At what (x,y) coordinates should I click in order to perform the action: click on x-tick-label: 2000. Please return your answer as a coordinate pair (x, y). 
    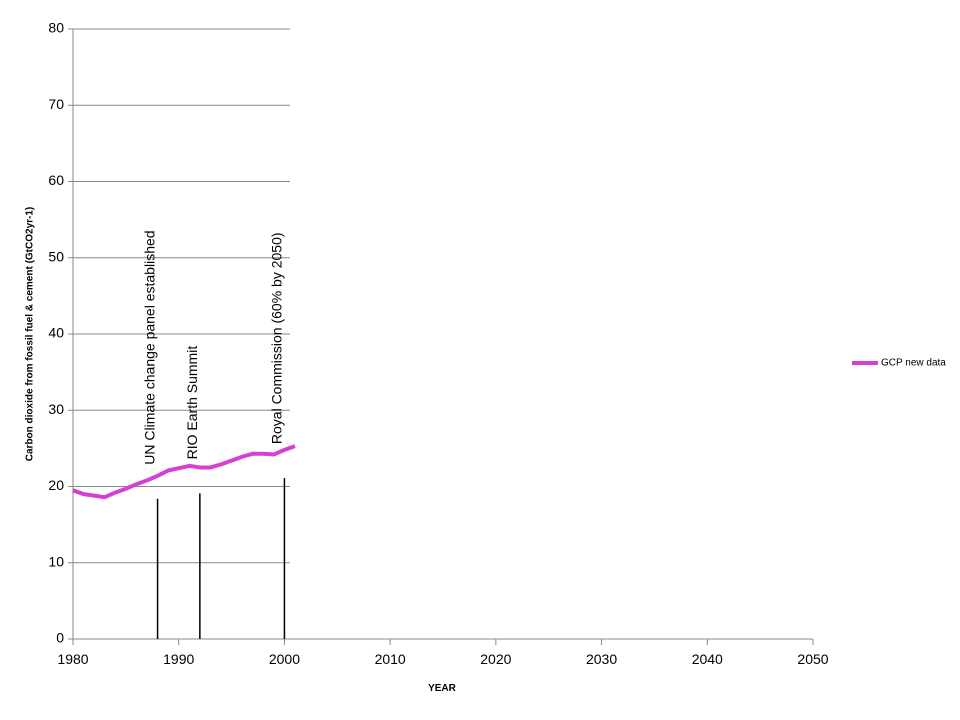
    Looking at the image, I should click on (284, 659).